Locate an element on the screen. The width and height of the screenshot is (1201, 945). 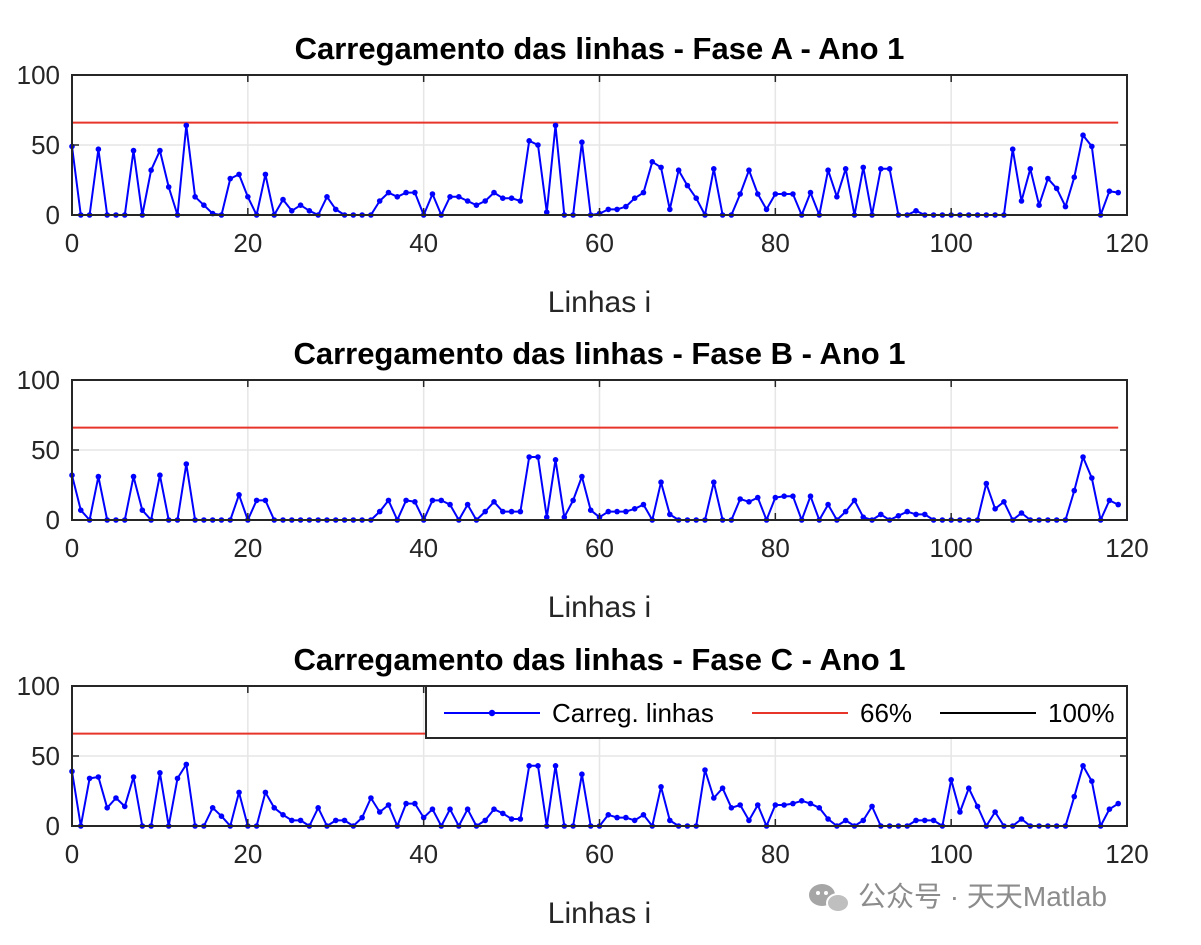
y-tick-label: 0 is located at coordinates (53, 215).